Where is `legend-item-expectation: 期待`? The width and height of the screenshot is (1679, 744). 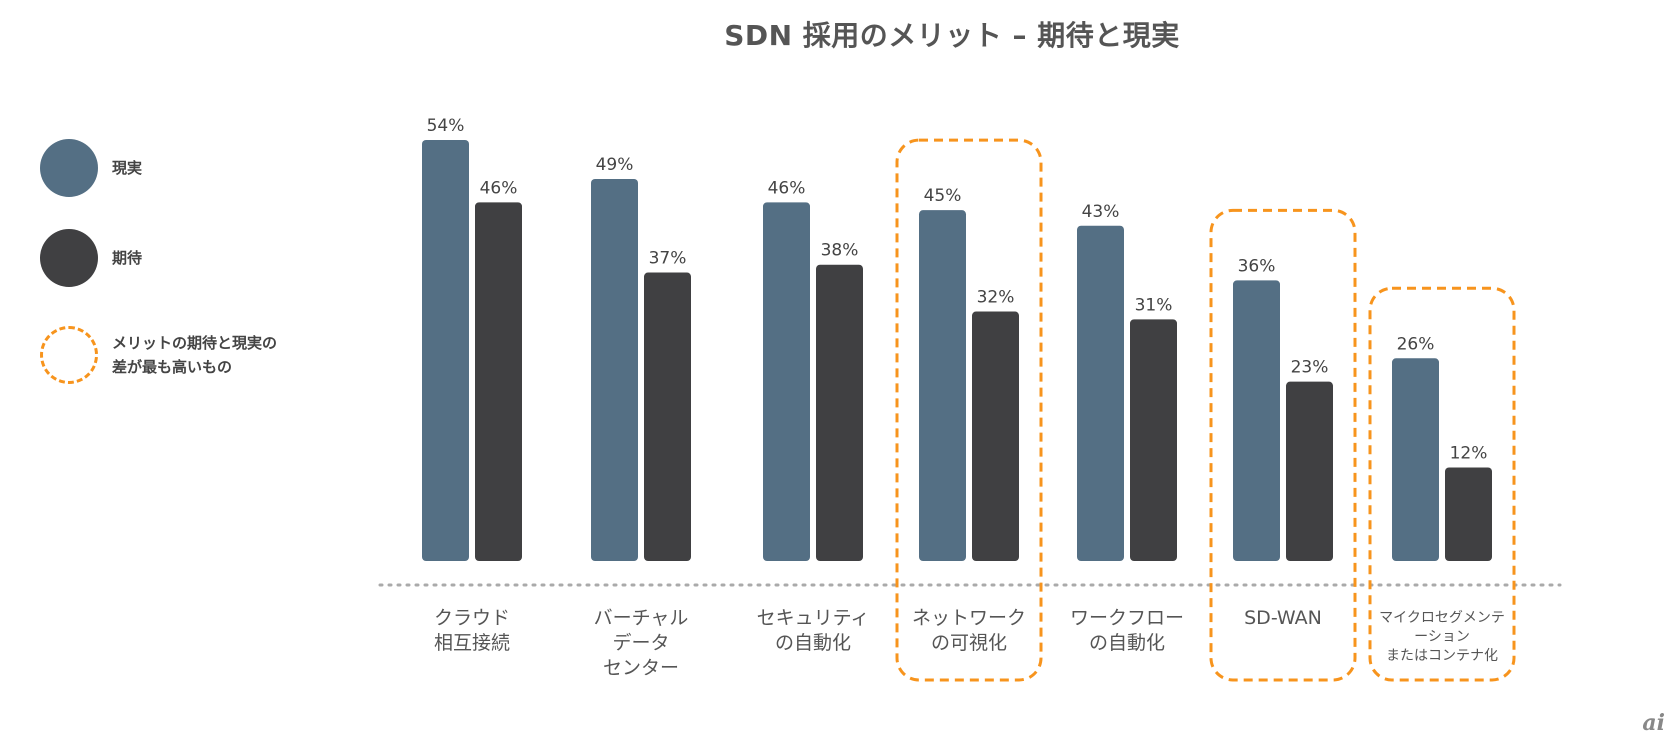 legend-item-expectation: 期待 is located at coordinates (91, 258).